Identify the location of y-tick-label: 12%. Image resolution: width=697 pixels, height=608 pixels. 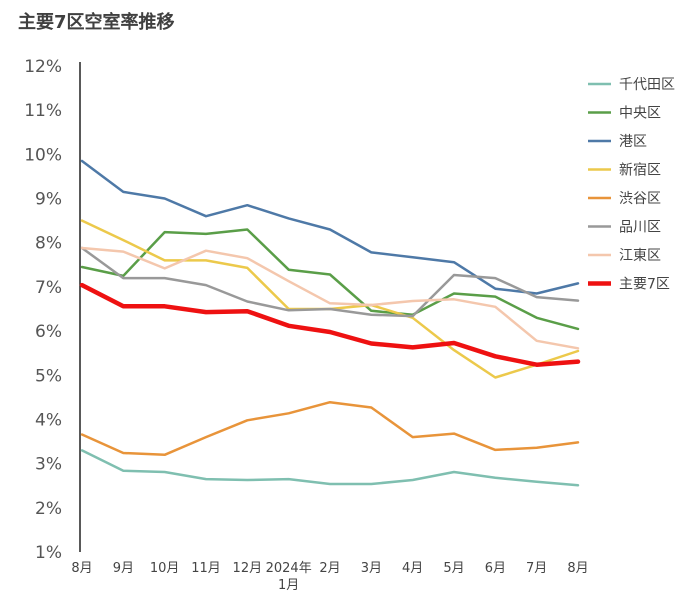
(43, 67).